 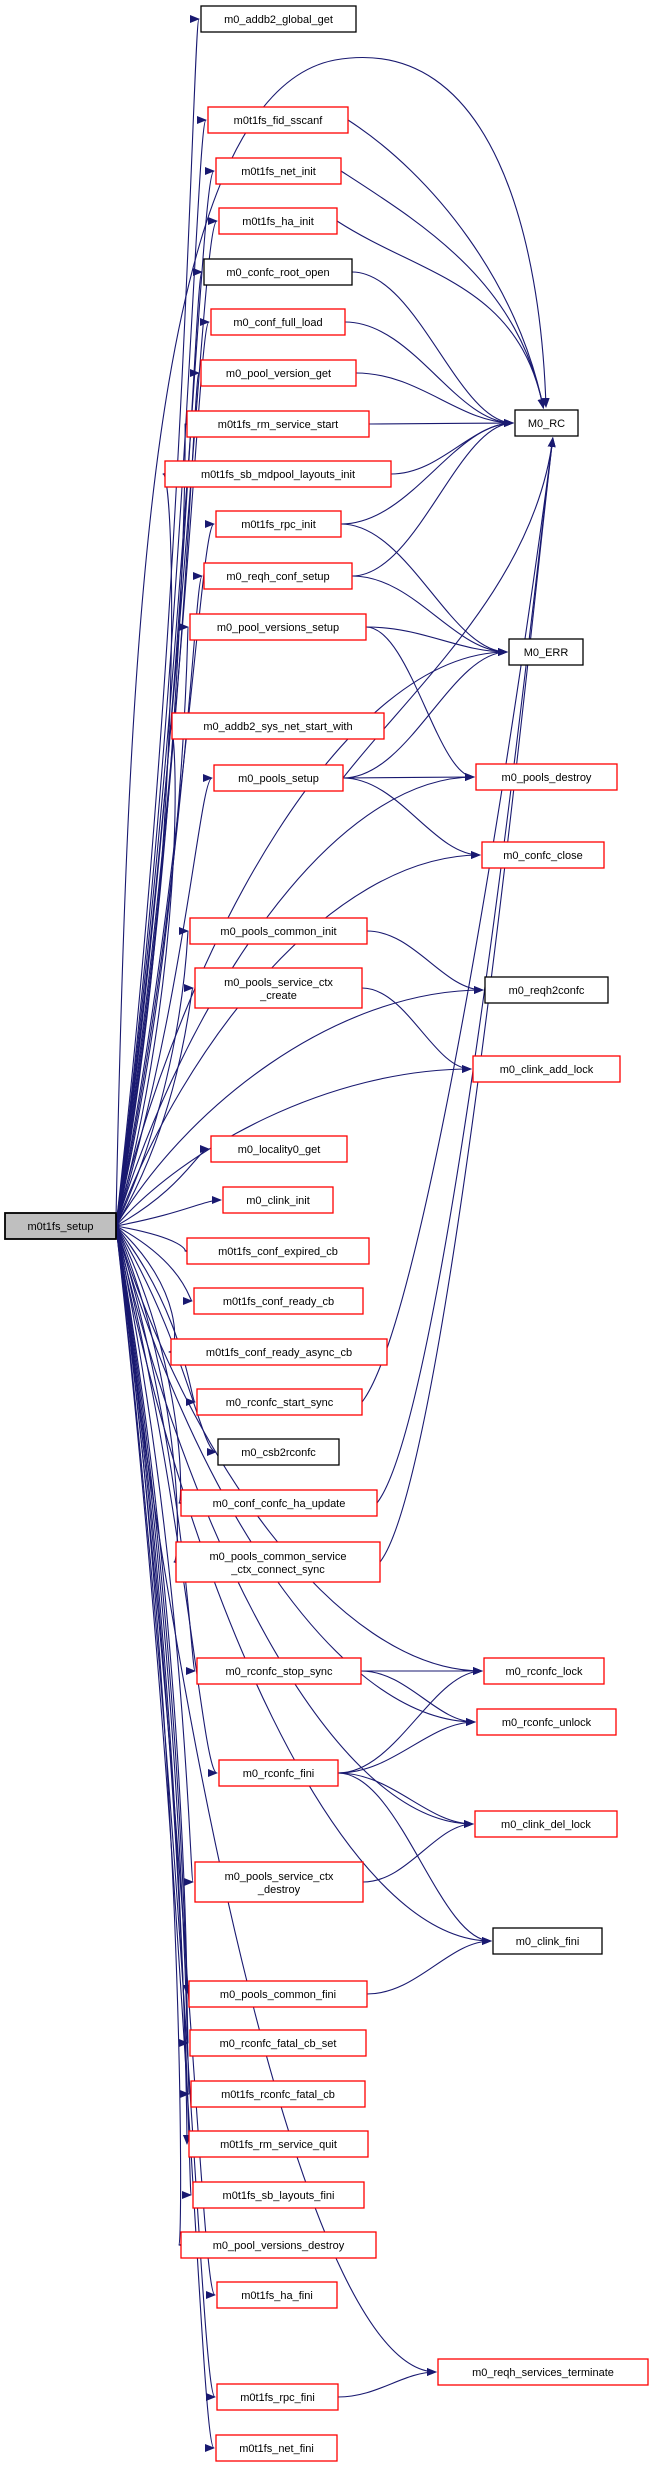 I want to click on node-M0-RC: M0_RC, so click(x=546, y=423).